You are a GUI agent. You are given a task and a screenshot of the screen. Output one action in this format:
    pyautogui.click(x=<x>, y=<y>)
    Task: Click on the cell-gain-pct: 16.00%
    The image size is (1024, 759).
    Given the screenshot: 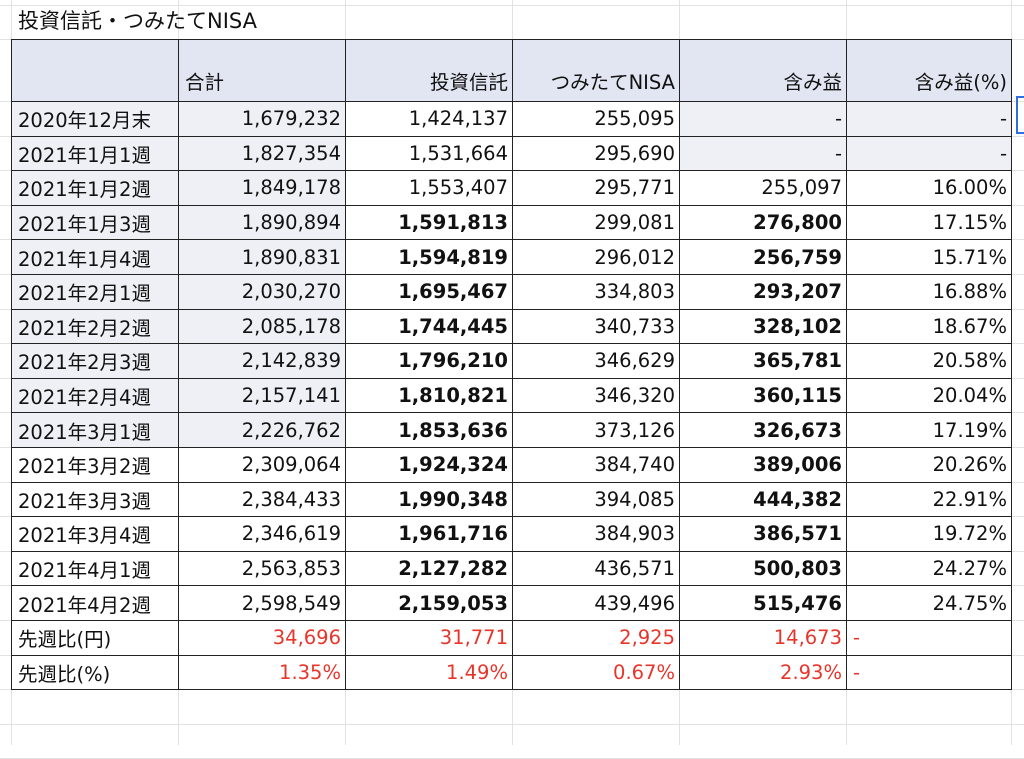 What is the action you would take?
    pyautogui.click(x=929, y=188)
    